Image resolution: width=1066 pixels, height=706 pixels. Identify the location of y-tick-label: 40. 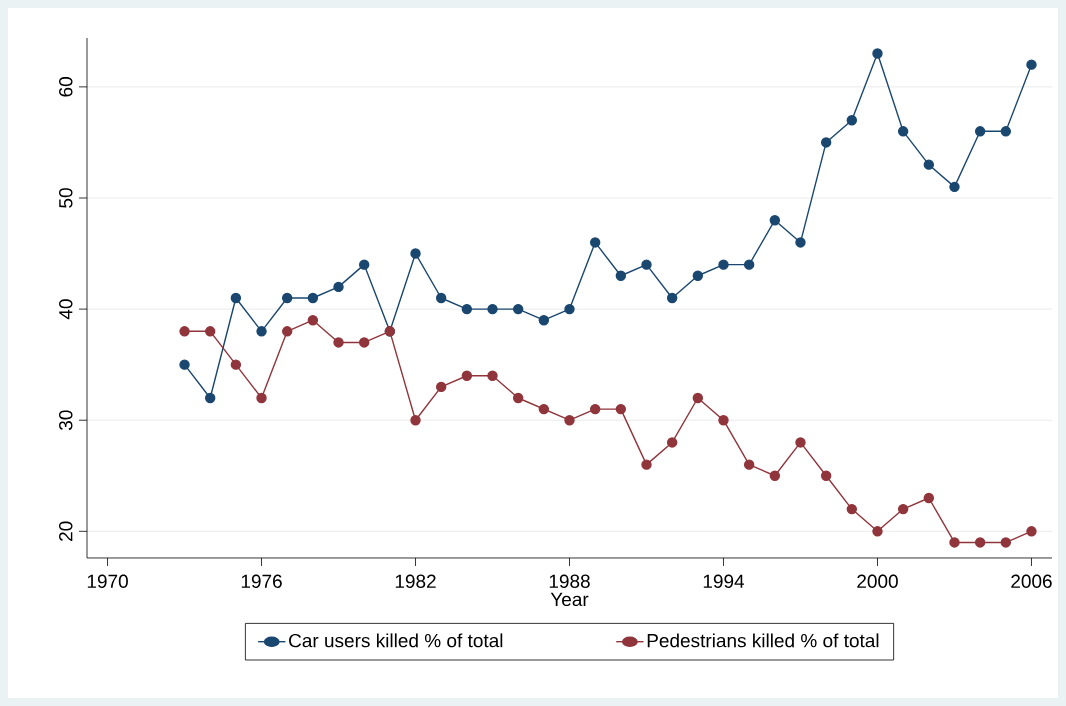
(66, 309).